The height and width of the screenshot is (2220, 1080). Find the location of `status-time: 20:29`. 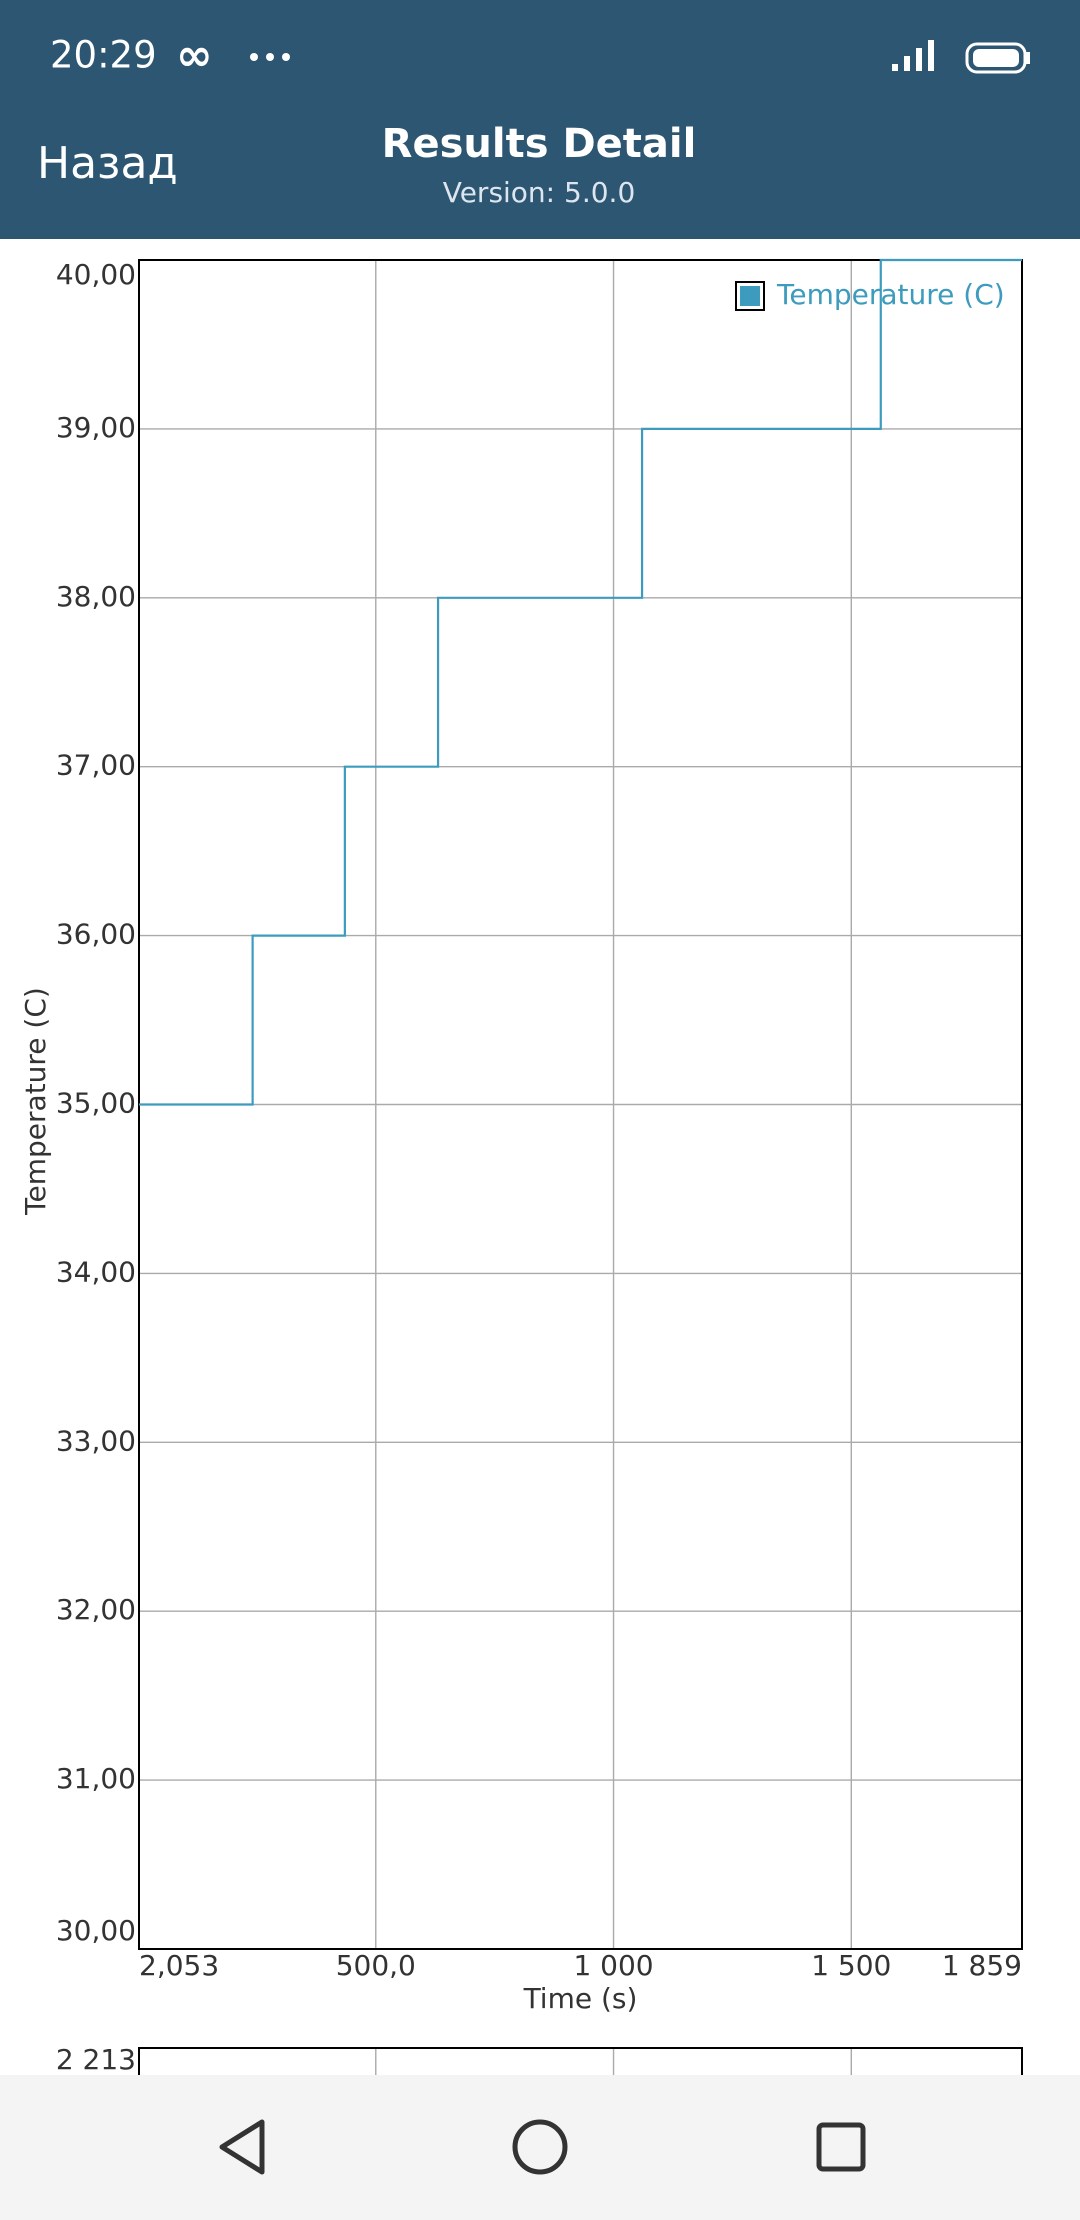

status-time: 20:29 is located at coordinates (103, 55).